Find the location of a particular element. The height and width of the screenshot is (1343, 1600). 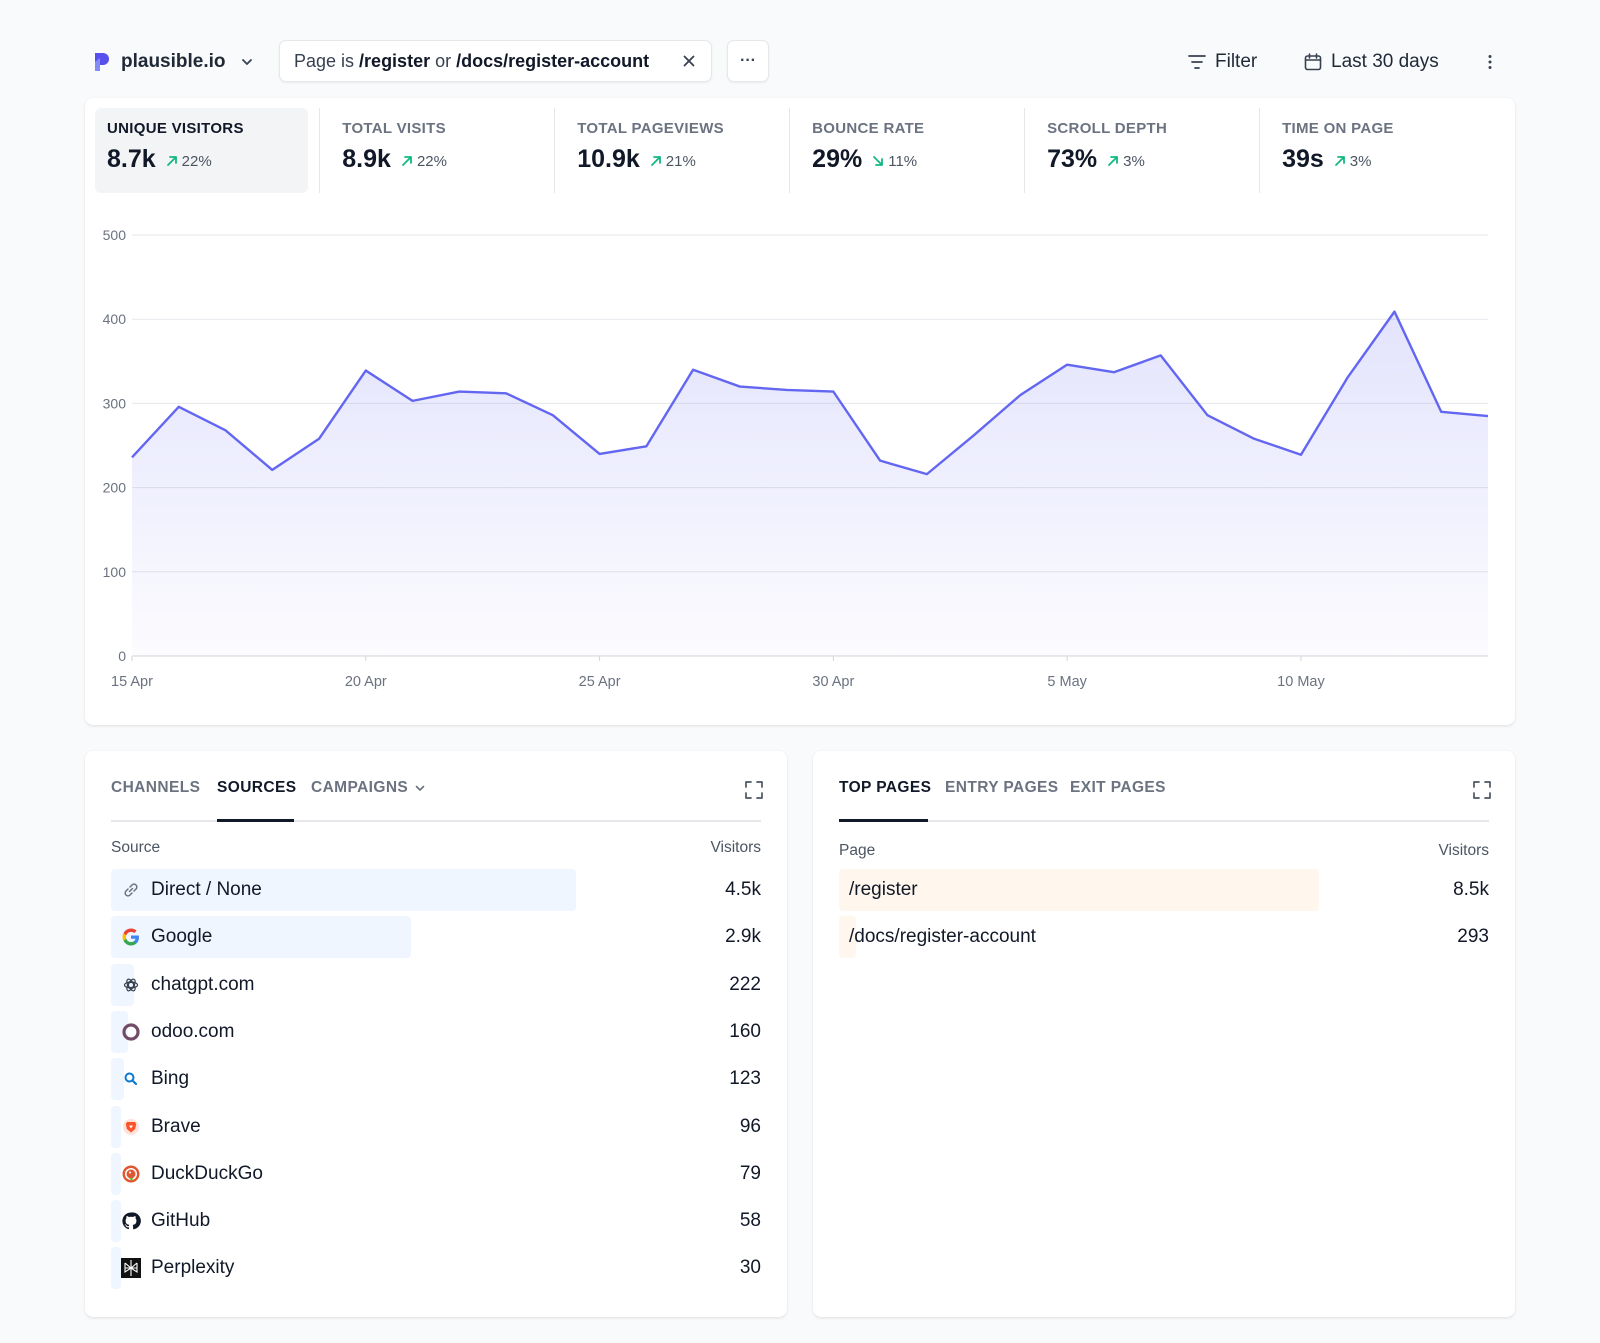

metric-value: 10.9k is located at coordinates (608, 159).